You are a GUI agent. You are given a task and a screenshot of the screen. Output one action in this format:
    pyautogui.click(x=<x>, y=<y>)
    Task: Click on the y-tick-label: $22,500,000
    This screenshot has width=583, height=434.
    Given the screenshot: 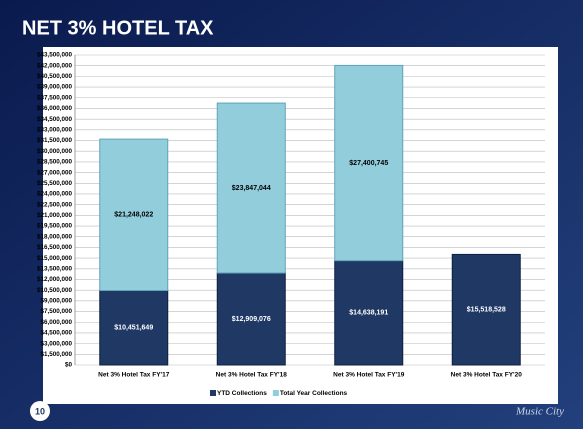 What is the action you would take?
    pyautogui.click(x=55, y=204)
    